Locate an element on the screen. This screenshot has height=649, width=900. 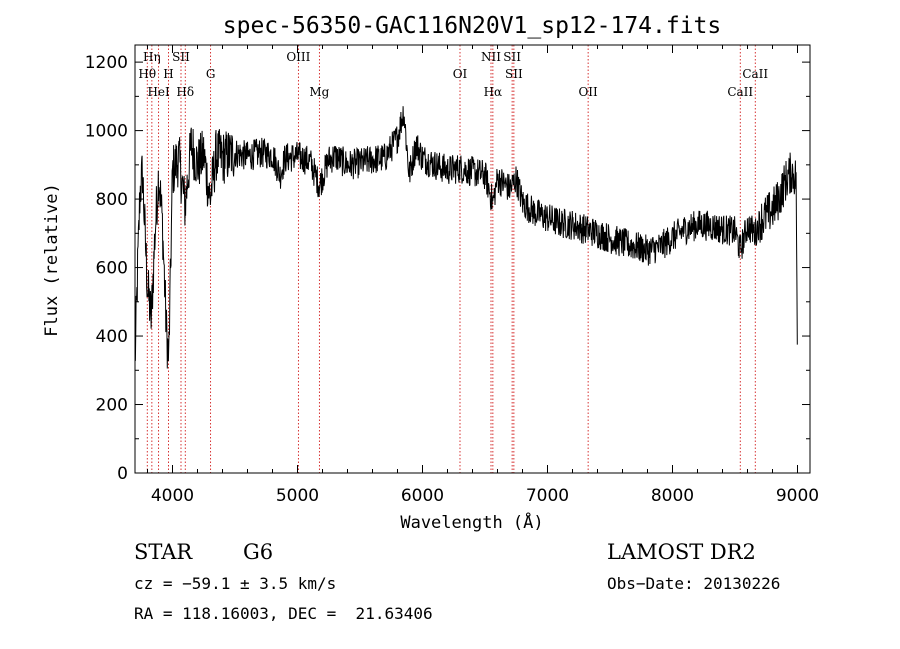
y-tick-label: 0 is located at coordinates (122, 474).